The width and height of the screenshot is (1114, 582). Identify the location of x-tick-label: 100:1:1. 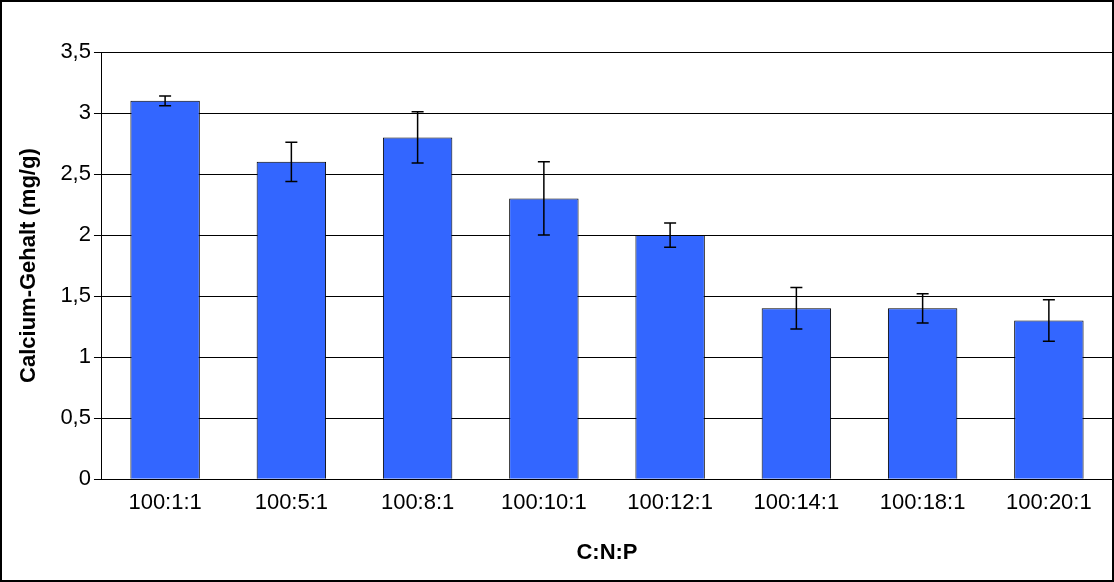
(165, 502).